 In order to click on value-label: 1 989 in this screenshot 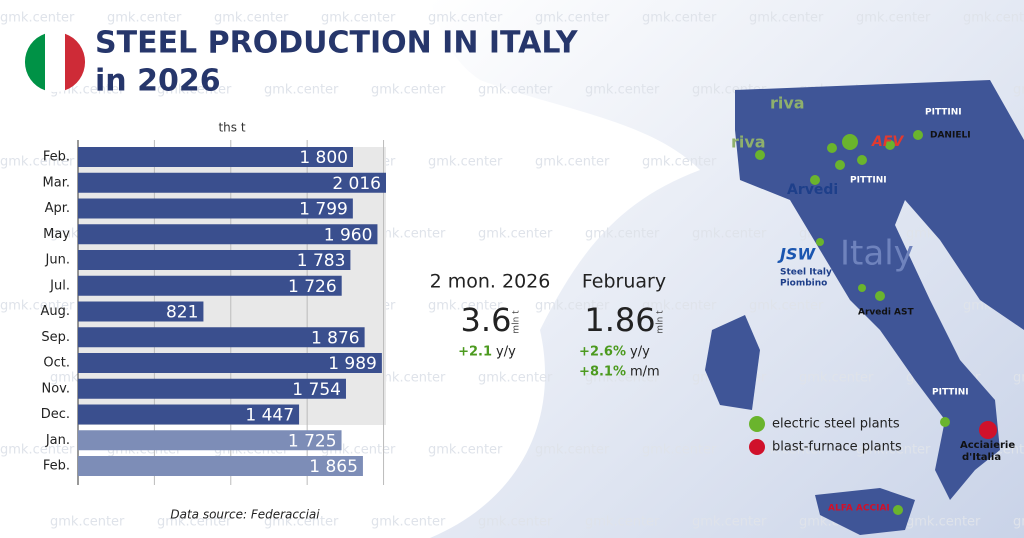, I will do `click(352, 364)`.